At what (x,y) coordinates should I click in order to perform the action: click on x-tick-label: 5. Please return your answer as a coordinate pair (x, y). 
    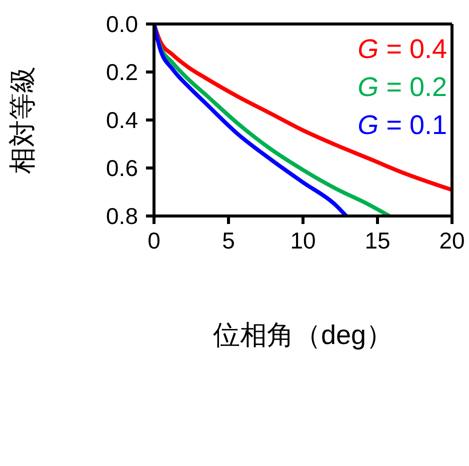
    Looking at the image, I should click on (228, 240).